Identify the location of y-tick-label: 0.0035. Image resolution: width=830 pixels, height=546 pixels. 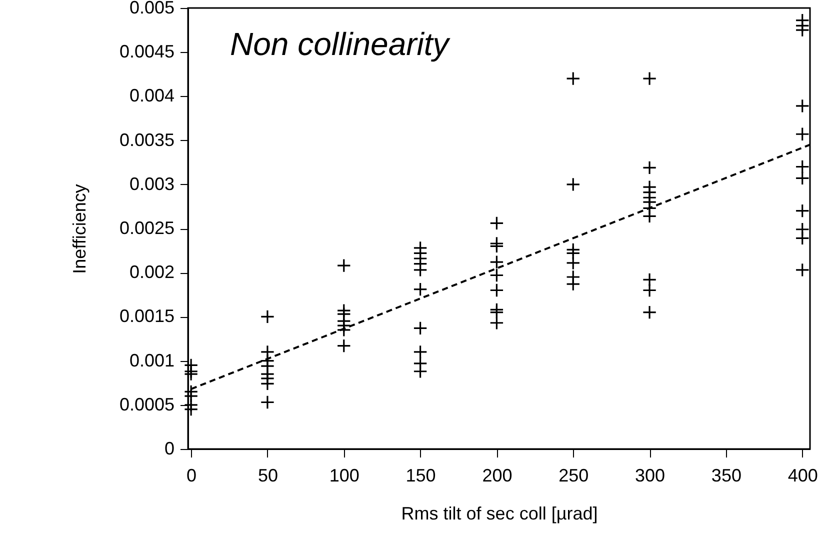
(146, 140).